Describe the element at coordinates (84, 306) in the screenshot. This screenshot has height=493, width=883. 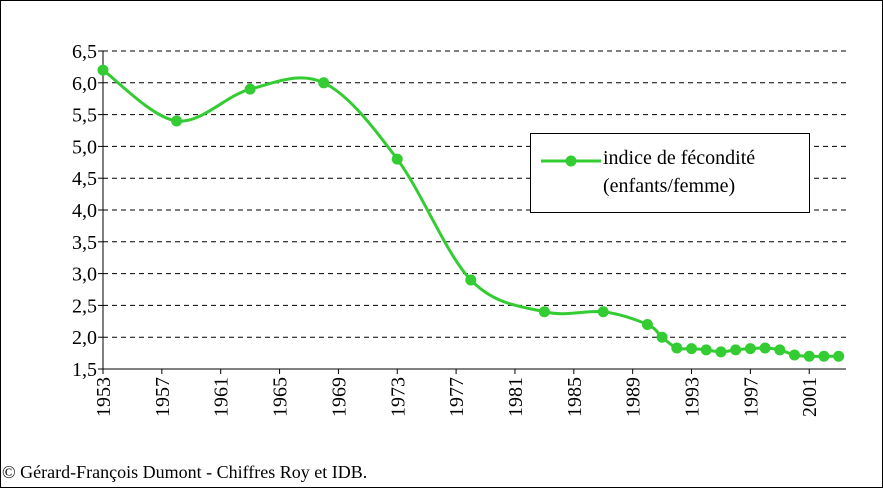
I see `y-tick-label: 2,5` at that location.